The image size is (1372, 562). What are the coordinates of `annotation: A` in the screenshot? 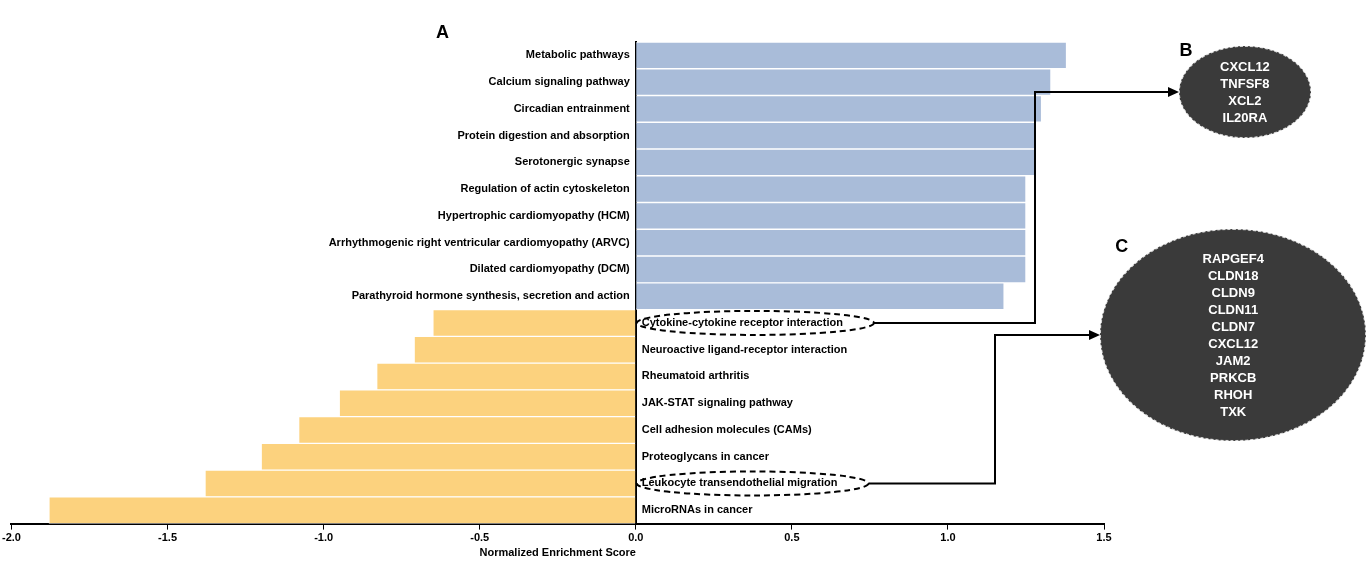 It's located at (442, 32).